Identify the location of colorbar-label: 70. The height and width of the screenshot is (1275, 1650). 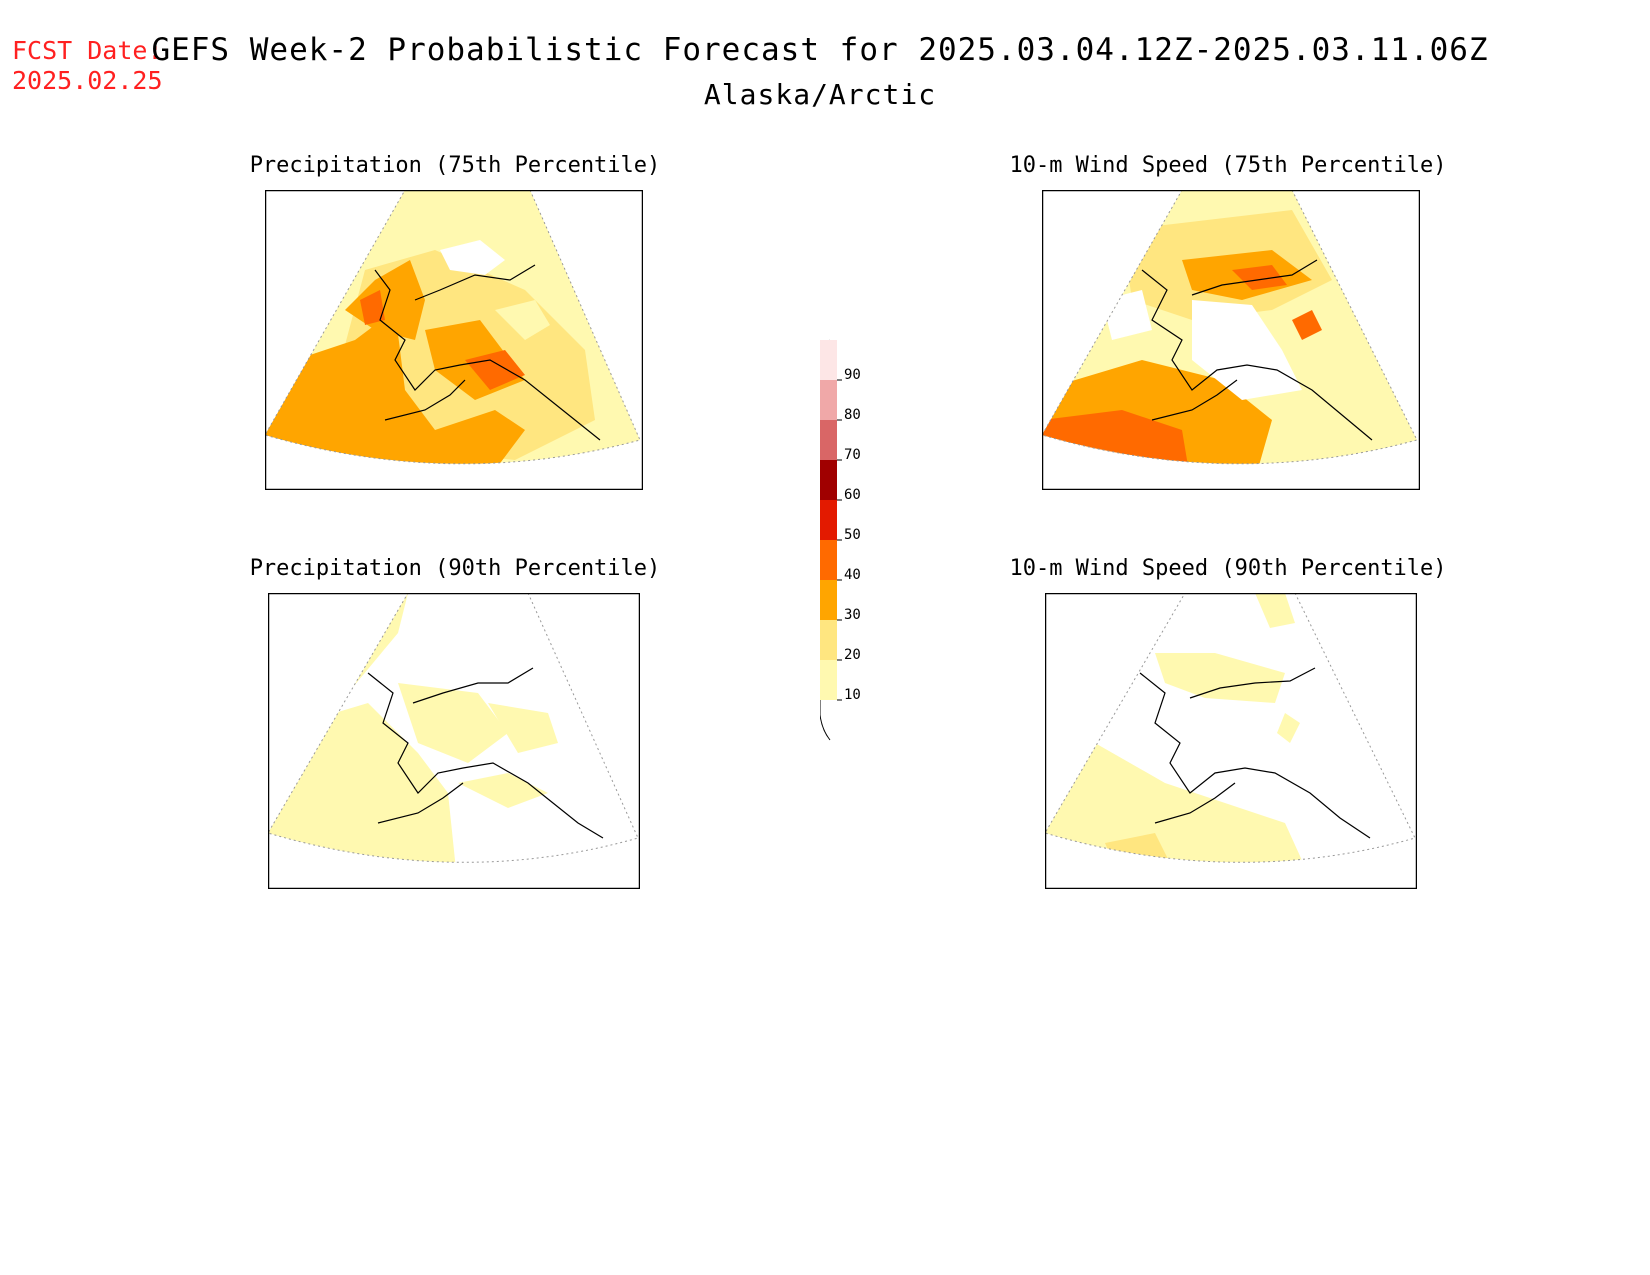
(852, 455).